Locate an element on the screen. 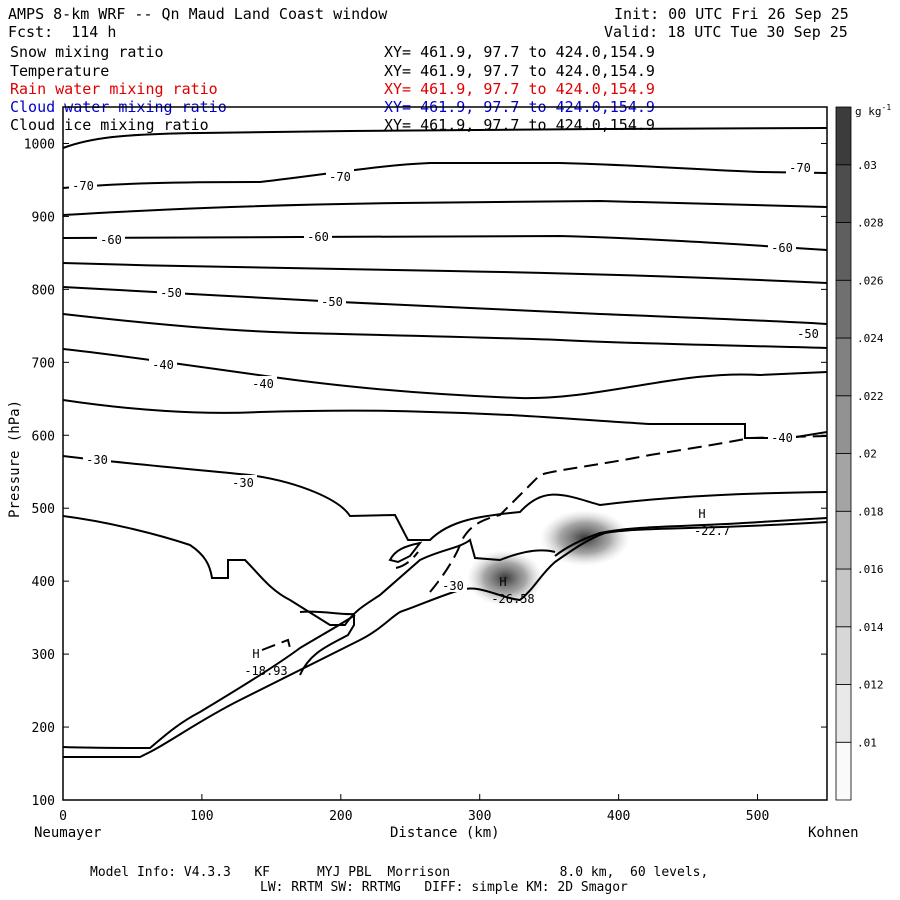 The image size is (900, 900). left-station-label: Neumayer is located at coordinates (67, 833).